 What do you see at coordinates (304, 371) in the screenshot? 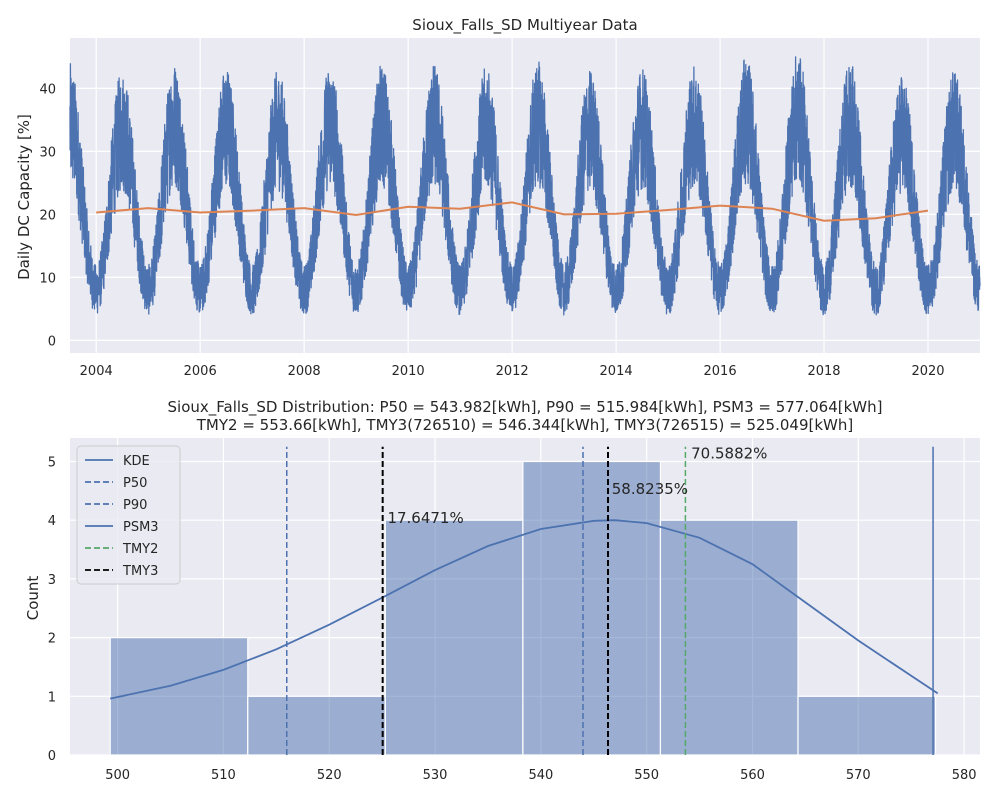
I see `timeseries-x-tick-label: 2008` at bounding box center [304, 371].